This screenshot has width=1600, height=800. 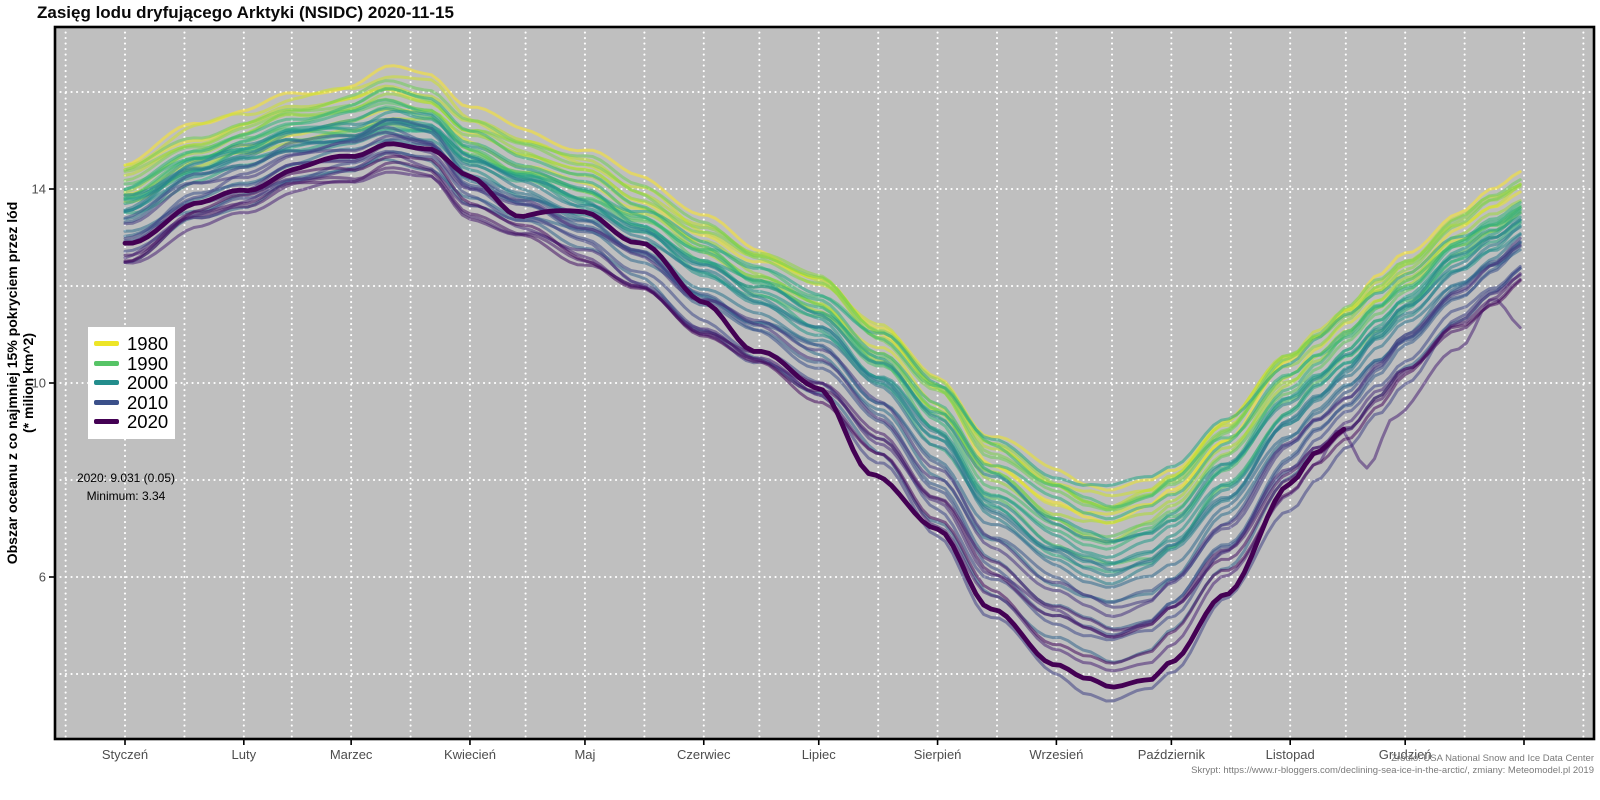 I want to click on y-tick-label: 6, so click(x=42, y=577).